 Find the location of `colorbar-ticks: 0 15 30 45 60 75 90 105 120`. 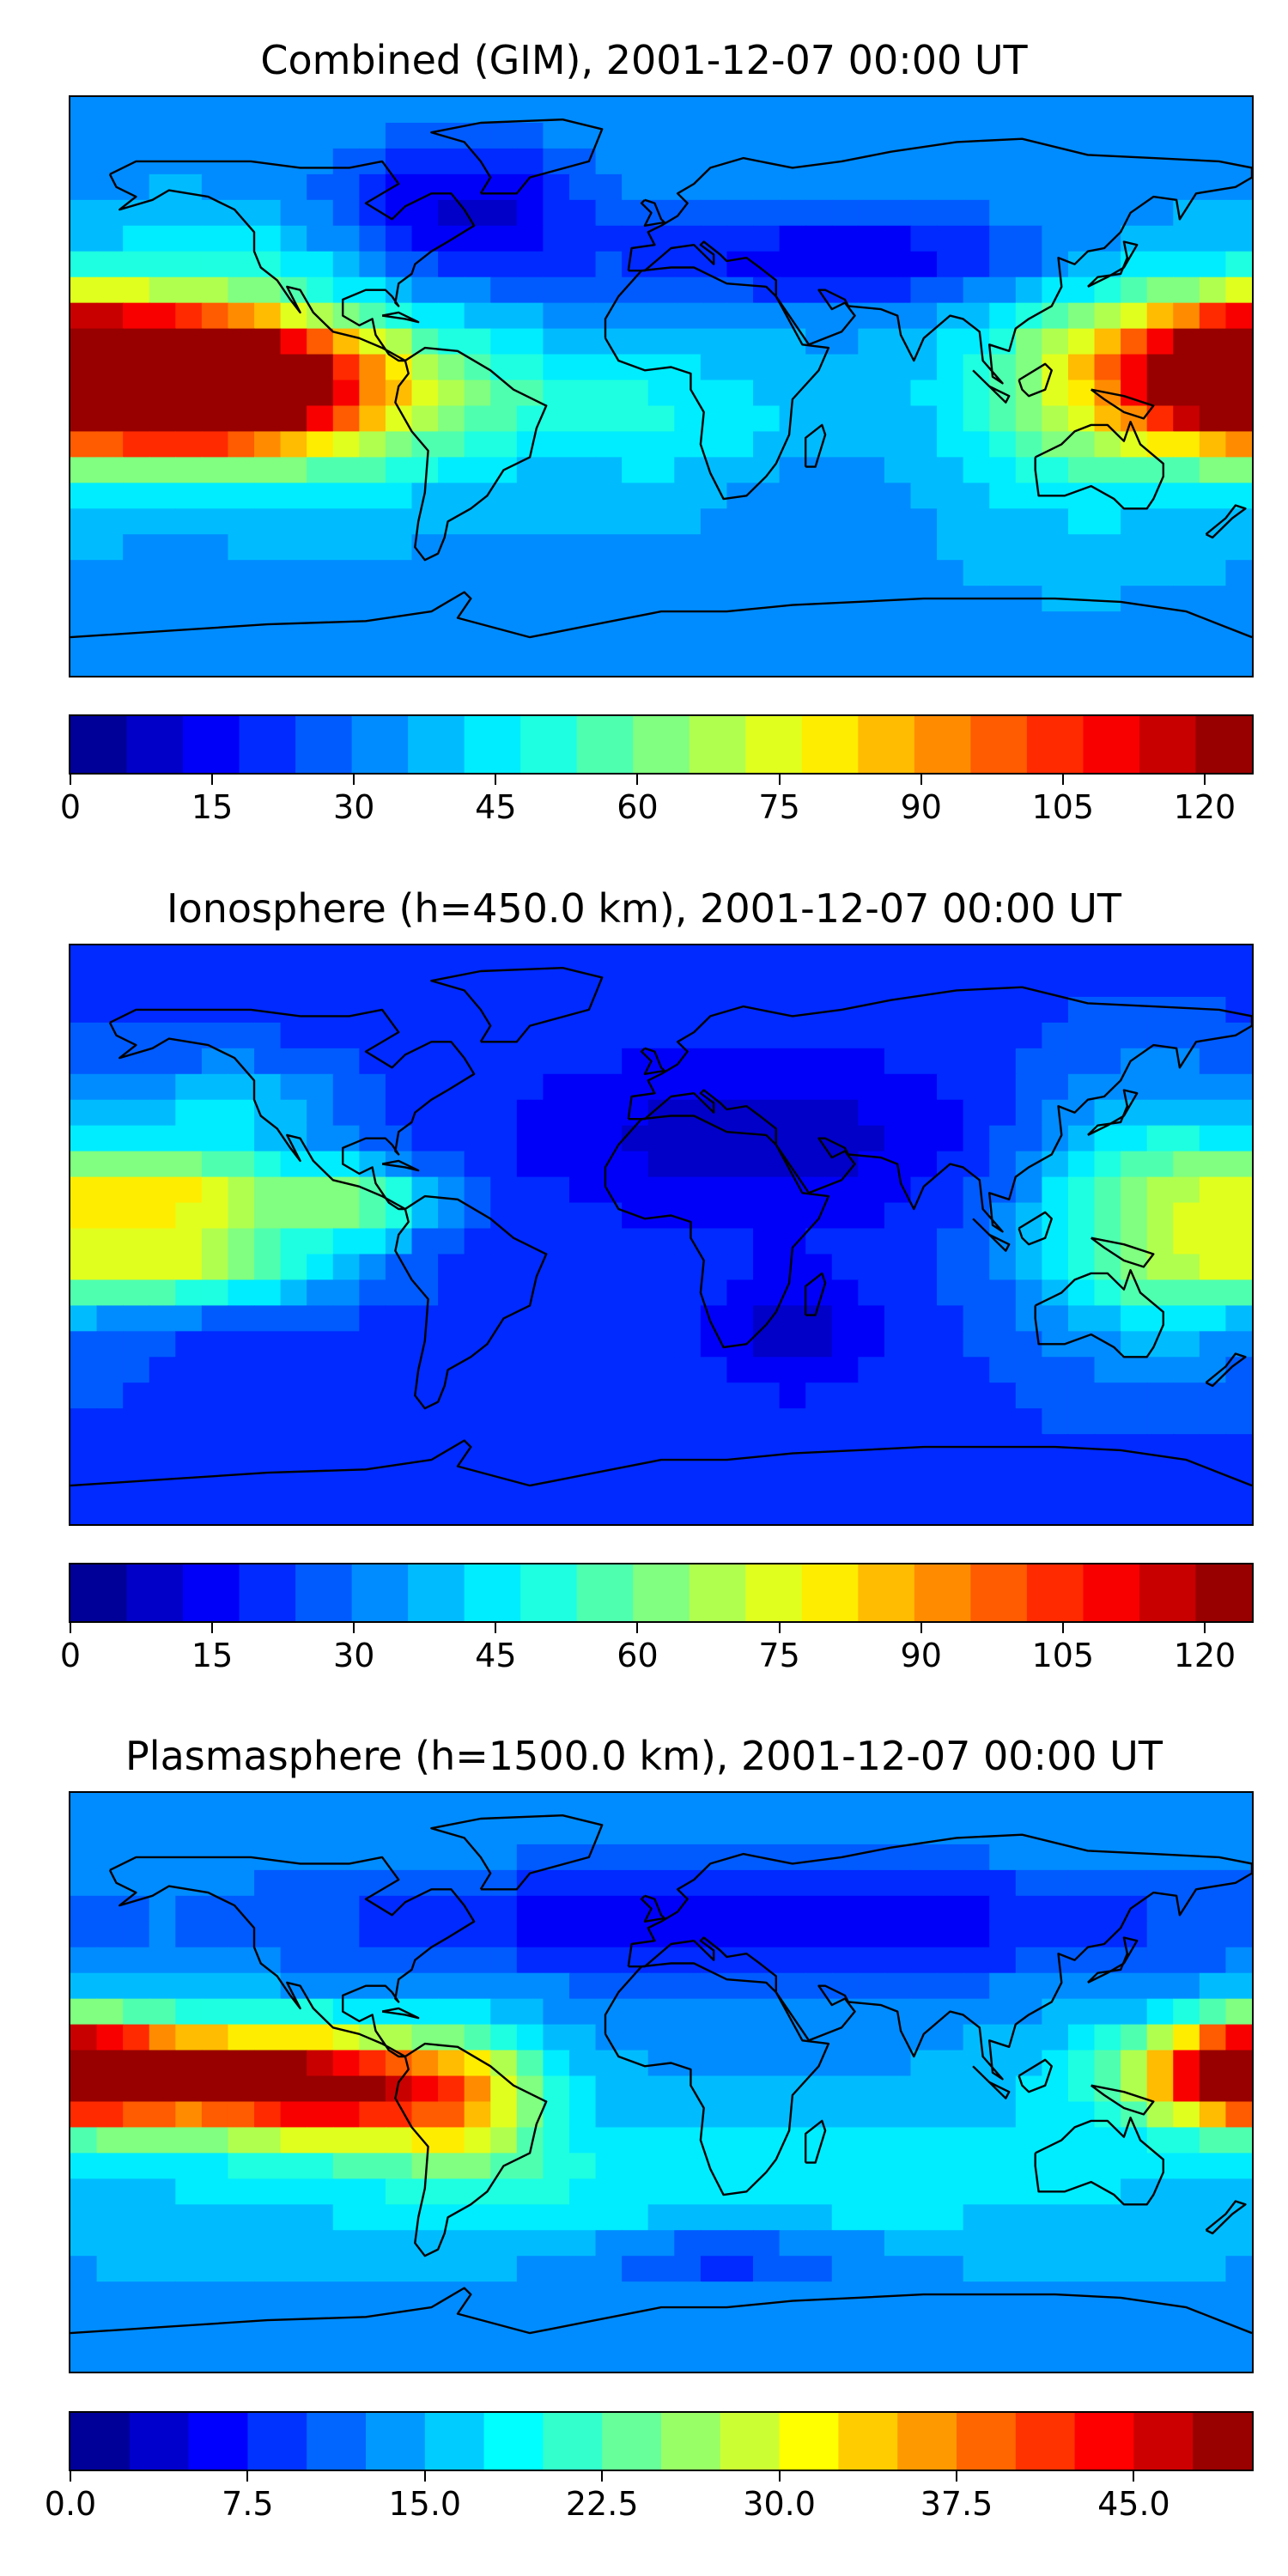

colorbar-ticks: 0 15 30 45 60 75 90 105 120 is located at coordinates (657, 801).